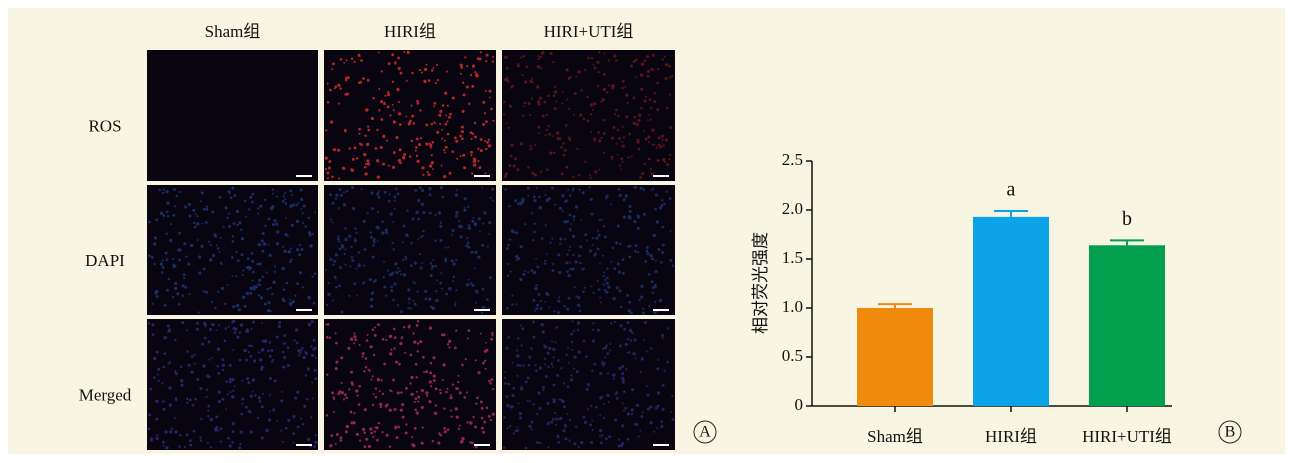 The image size is (1293, 463). Describe the element at coordinates (482, 176) in the screenshot. I see `scale-bar` at that location.